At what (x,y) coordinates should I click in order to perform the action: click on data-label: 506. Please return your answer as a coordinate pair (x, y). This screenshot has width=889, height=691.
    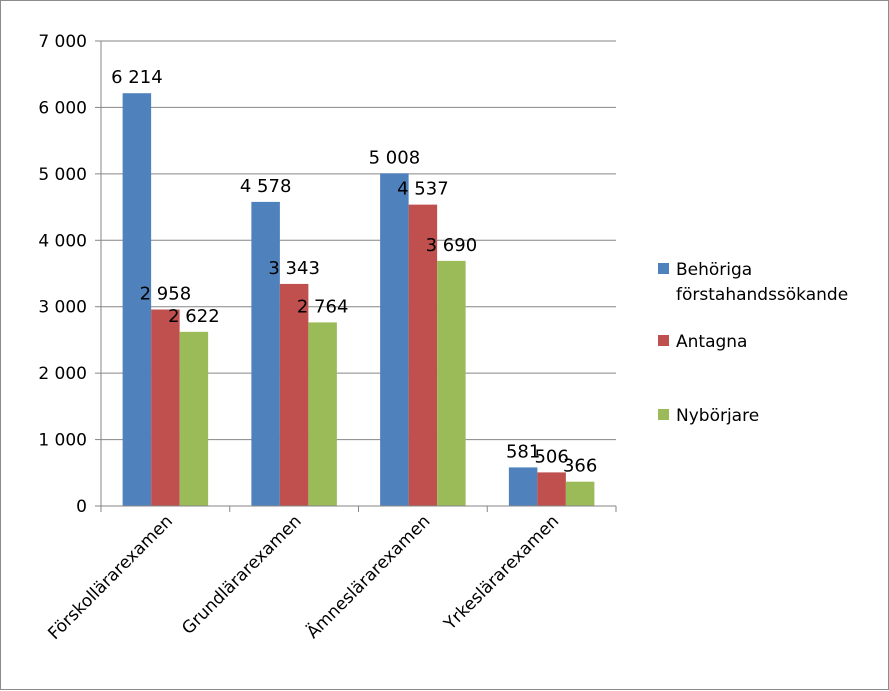
    Looking at the image, I should click on (551, 456).